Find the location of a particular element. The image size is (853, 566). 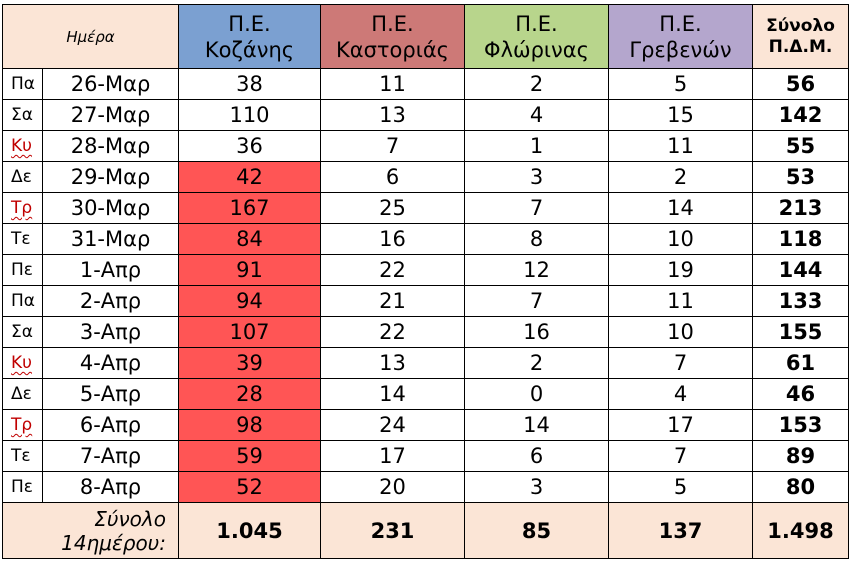

cell-day: Πε is located at coordinates (22, 270).